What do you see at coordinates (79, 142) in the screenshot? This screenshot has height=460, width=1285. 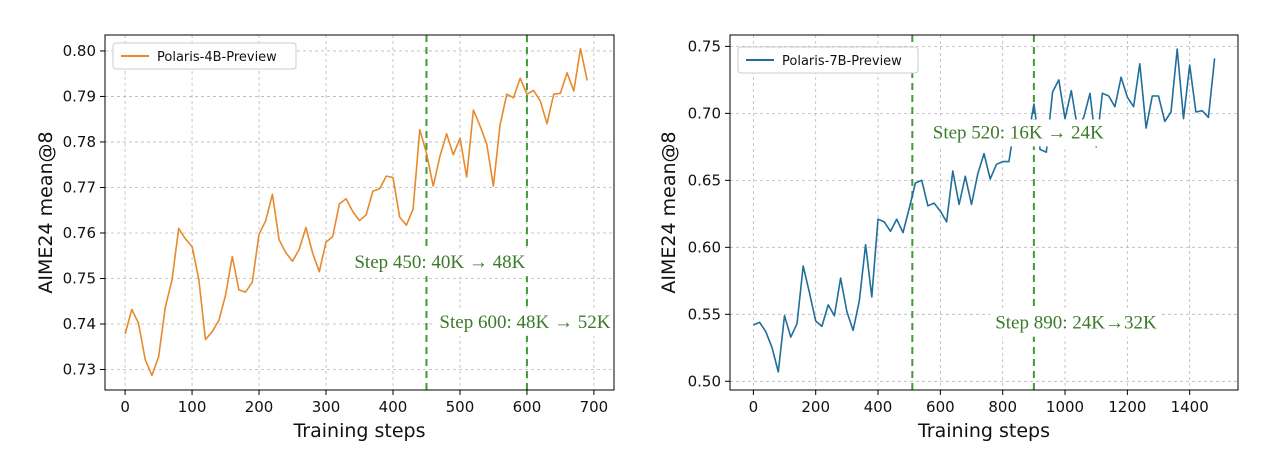 I see `y-tick-label: 0.78` at bounding box center [79, 142].